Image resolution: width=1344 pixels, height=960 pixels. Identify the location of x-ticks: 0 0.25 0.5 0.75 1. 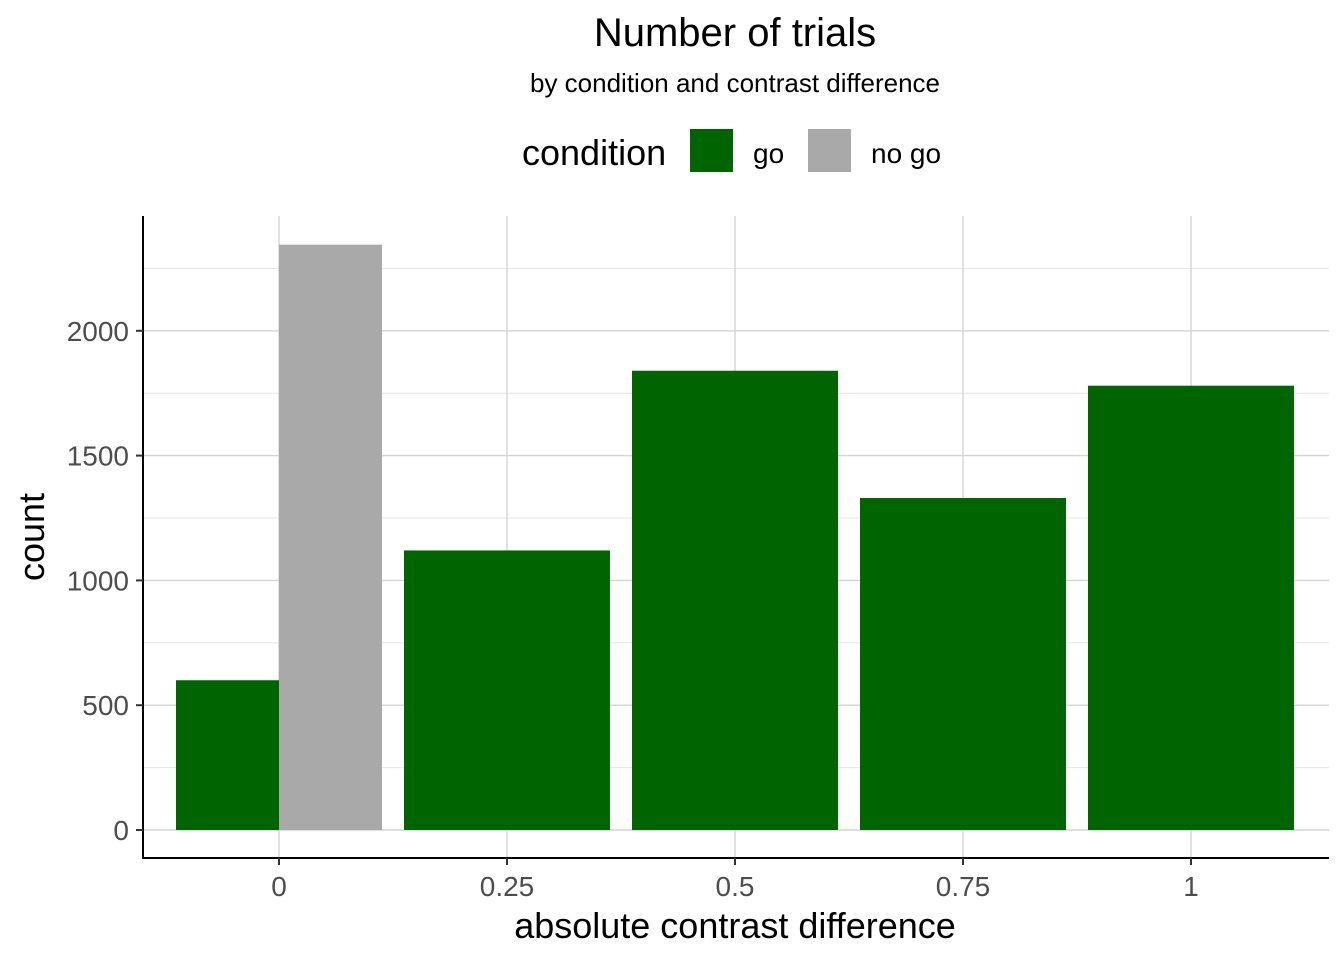
(735, 880).